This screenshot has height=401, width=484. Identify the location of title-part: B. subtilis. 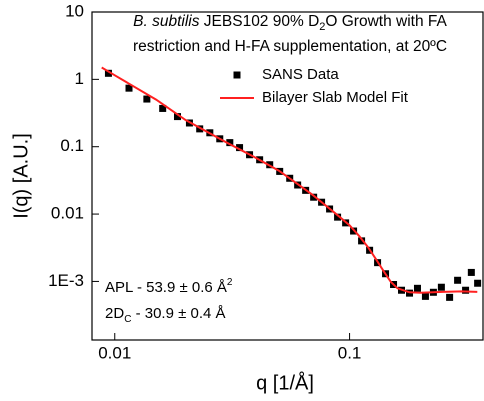
(166, 21).